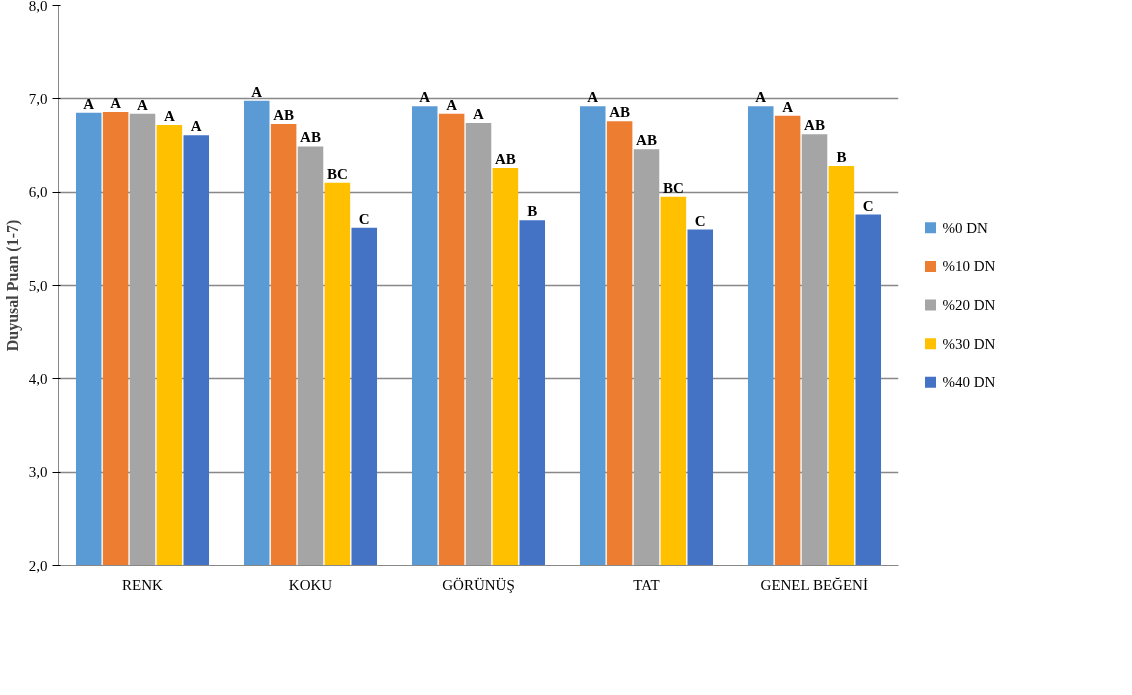 This screenshot has width=1132, height=695. What do you see at coordinates (38, 378) in the screenshot?
I see `y-tick-label: 4,0` at bounding box center [38, 378].